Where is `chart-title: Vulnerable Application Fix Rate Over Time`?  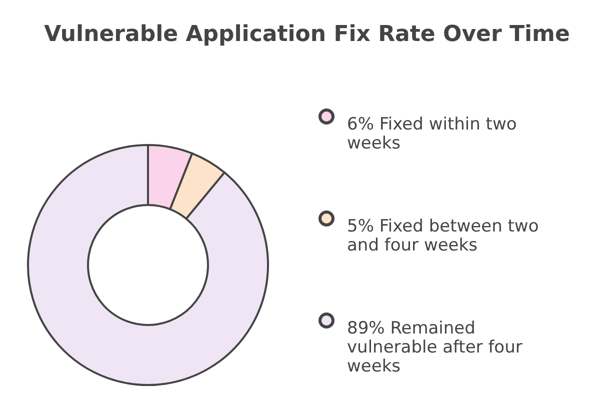 chart-title: Vulnerable Application Fix Rate Over Time is located at coordinates (307, 34).